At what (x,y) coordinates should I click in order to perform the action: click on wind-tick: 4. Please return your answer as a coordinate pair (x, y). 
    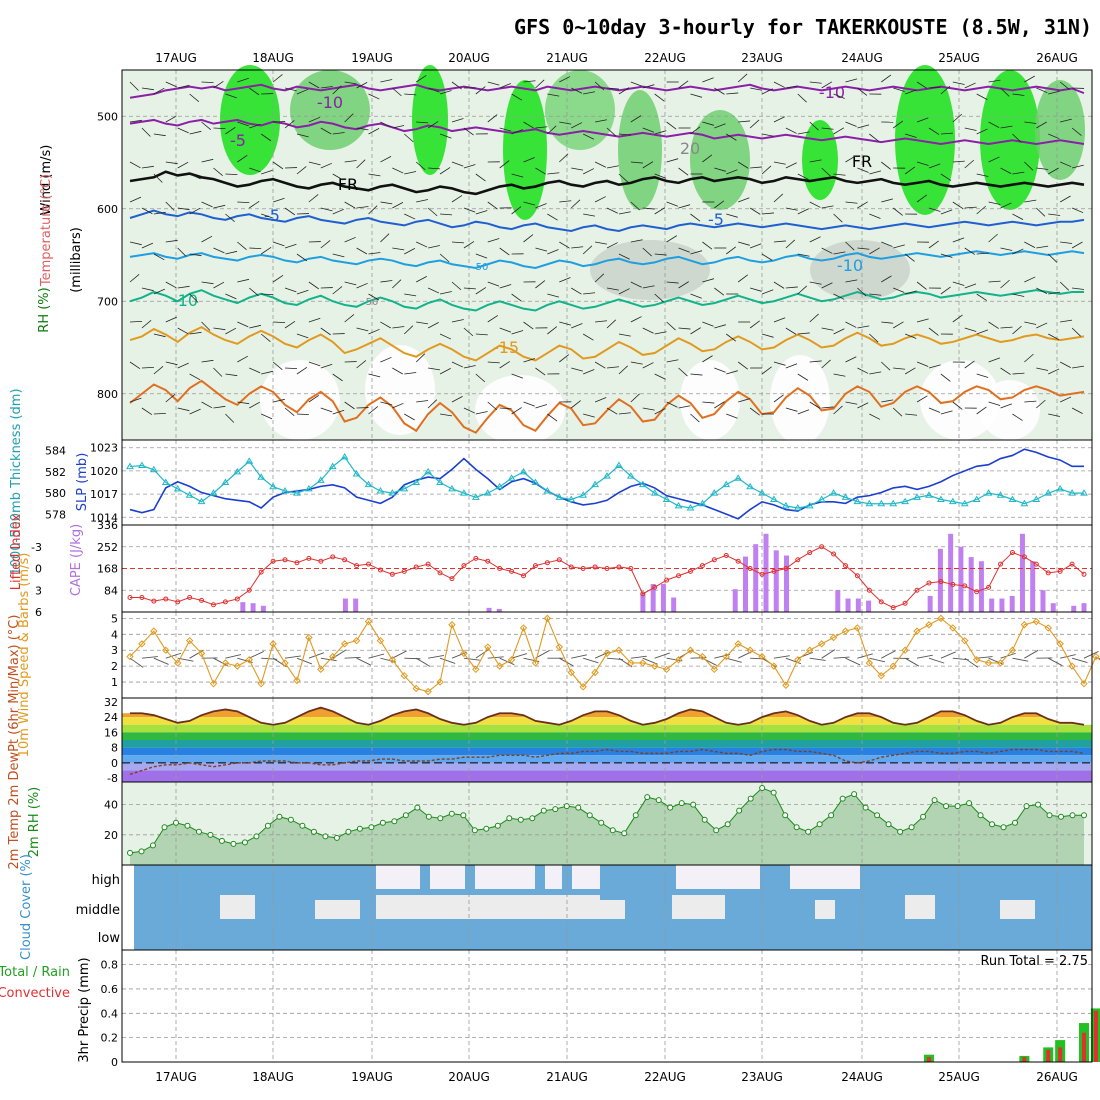
    Looking at the image, I should click on (114, 634).